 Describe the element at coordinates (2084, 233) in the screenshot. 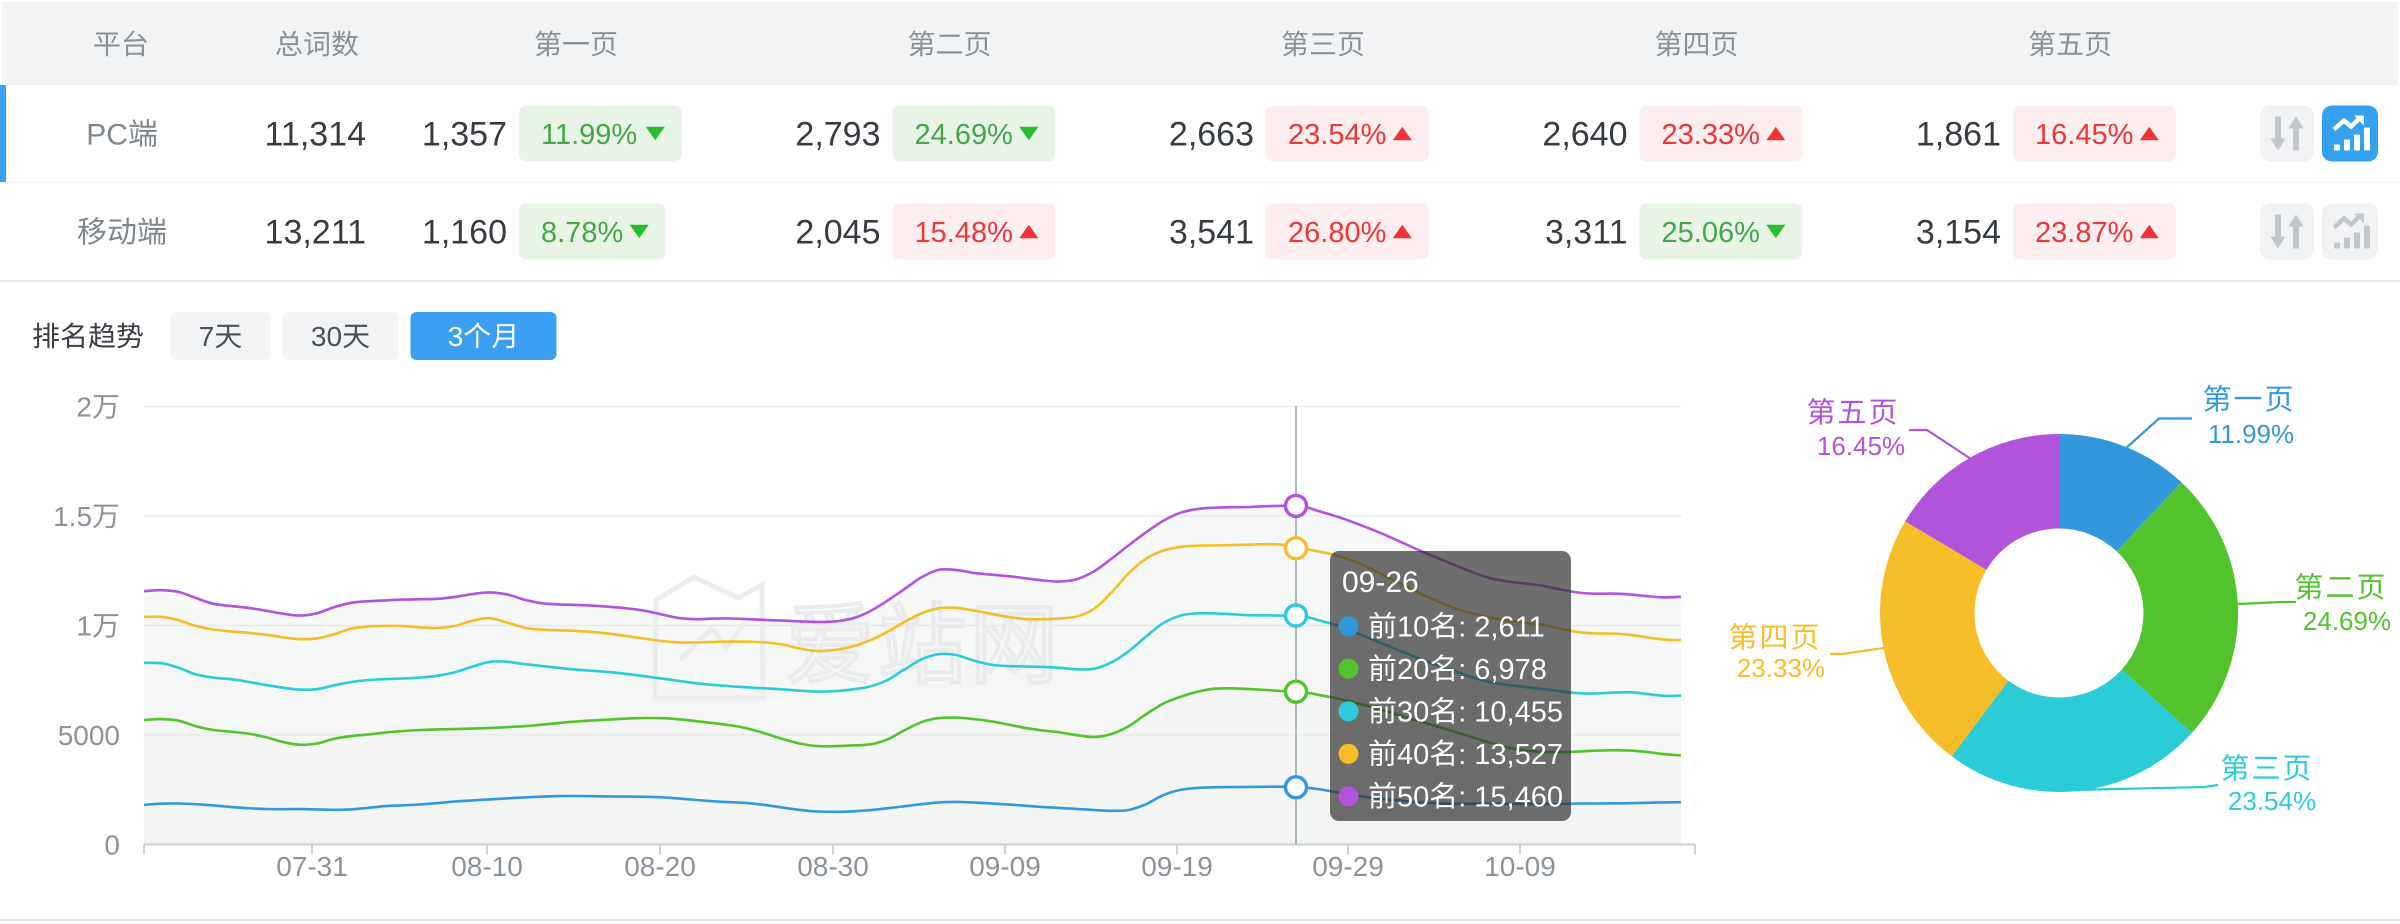

I see `svg-text: 23.87%` at that location.